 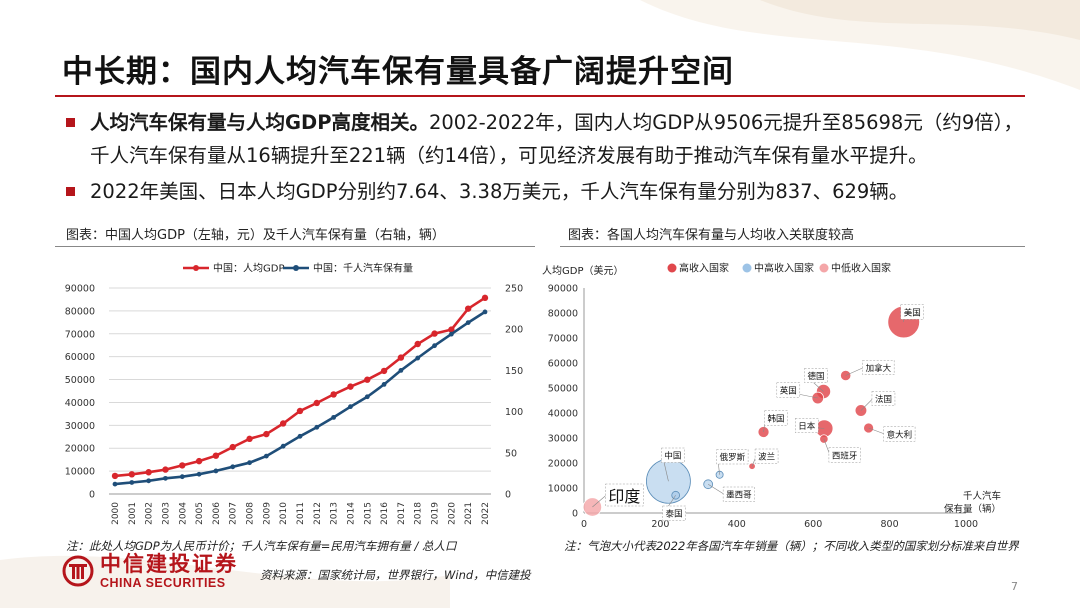 I want to click on data-label: 美国, so click(x=912, y=312).